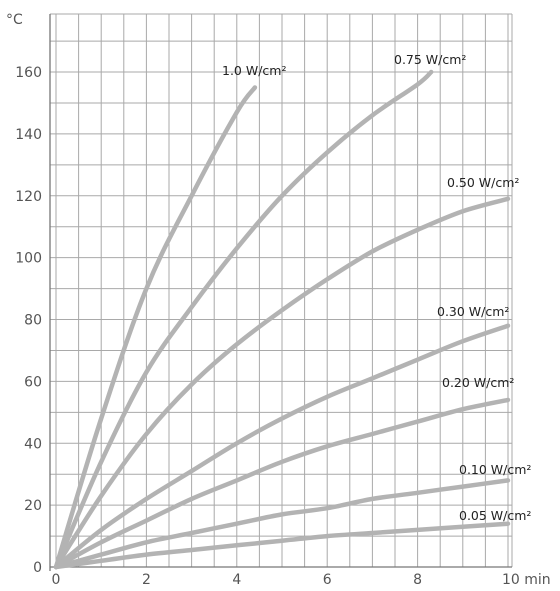 This screenshot has width=560, height=591. What do you see at coordinates (254, 70) in the screenshot?
I see `series-label: 1.0 W/cm²` at bounding box center [254, 70].